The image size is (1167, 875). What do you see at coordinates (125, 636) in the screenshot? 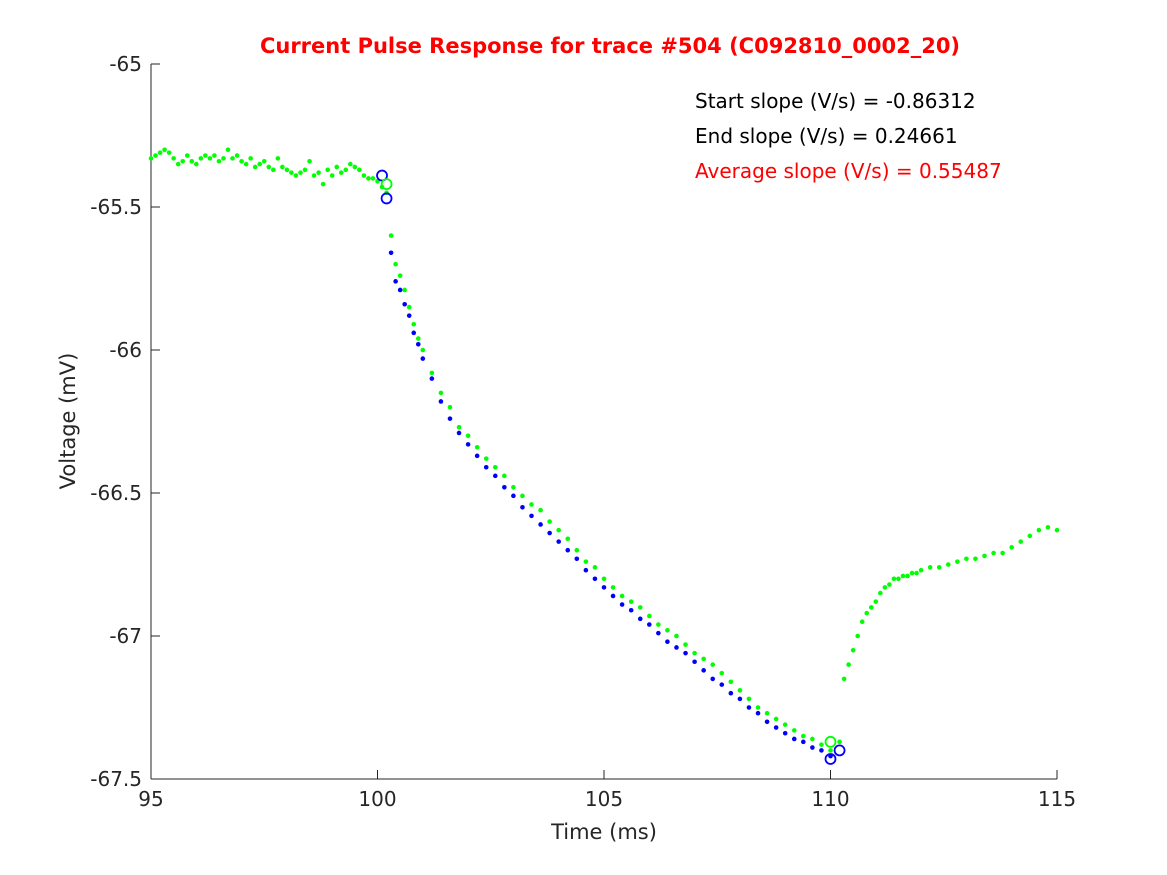
I see `y-tick-label: -67` at bounding box center [125, 636].